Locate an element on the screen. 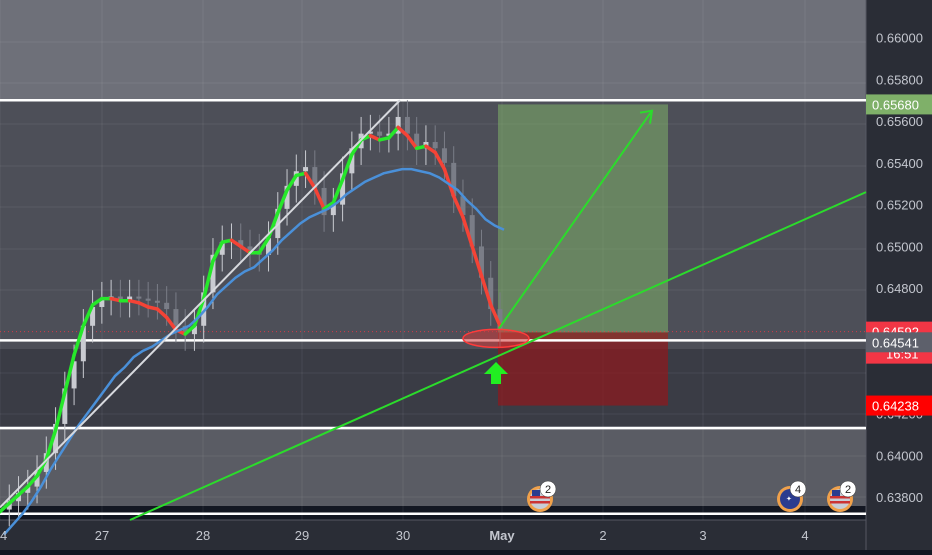 The image size is (932, 555). price-badge: 0.65680 is located at coordinates (899, 104).